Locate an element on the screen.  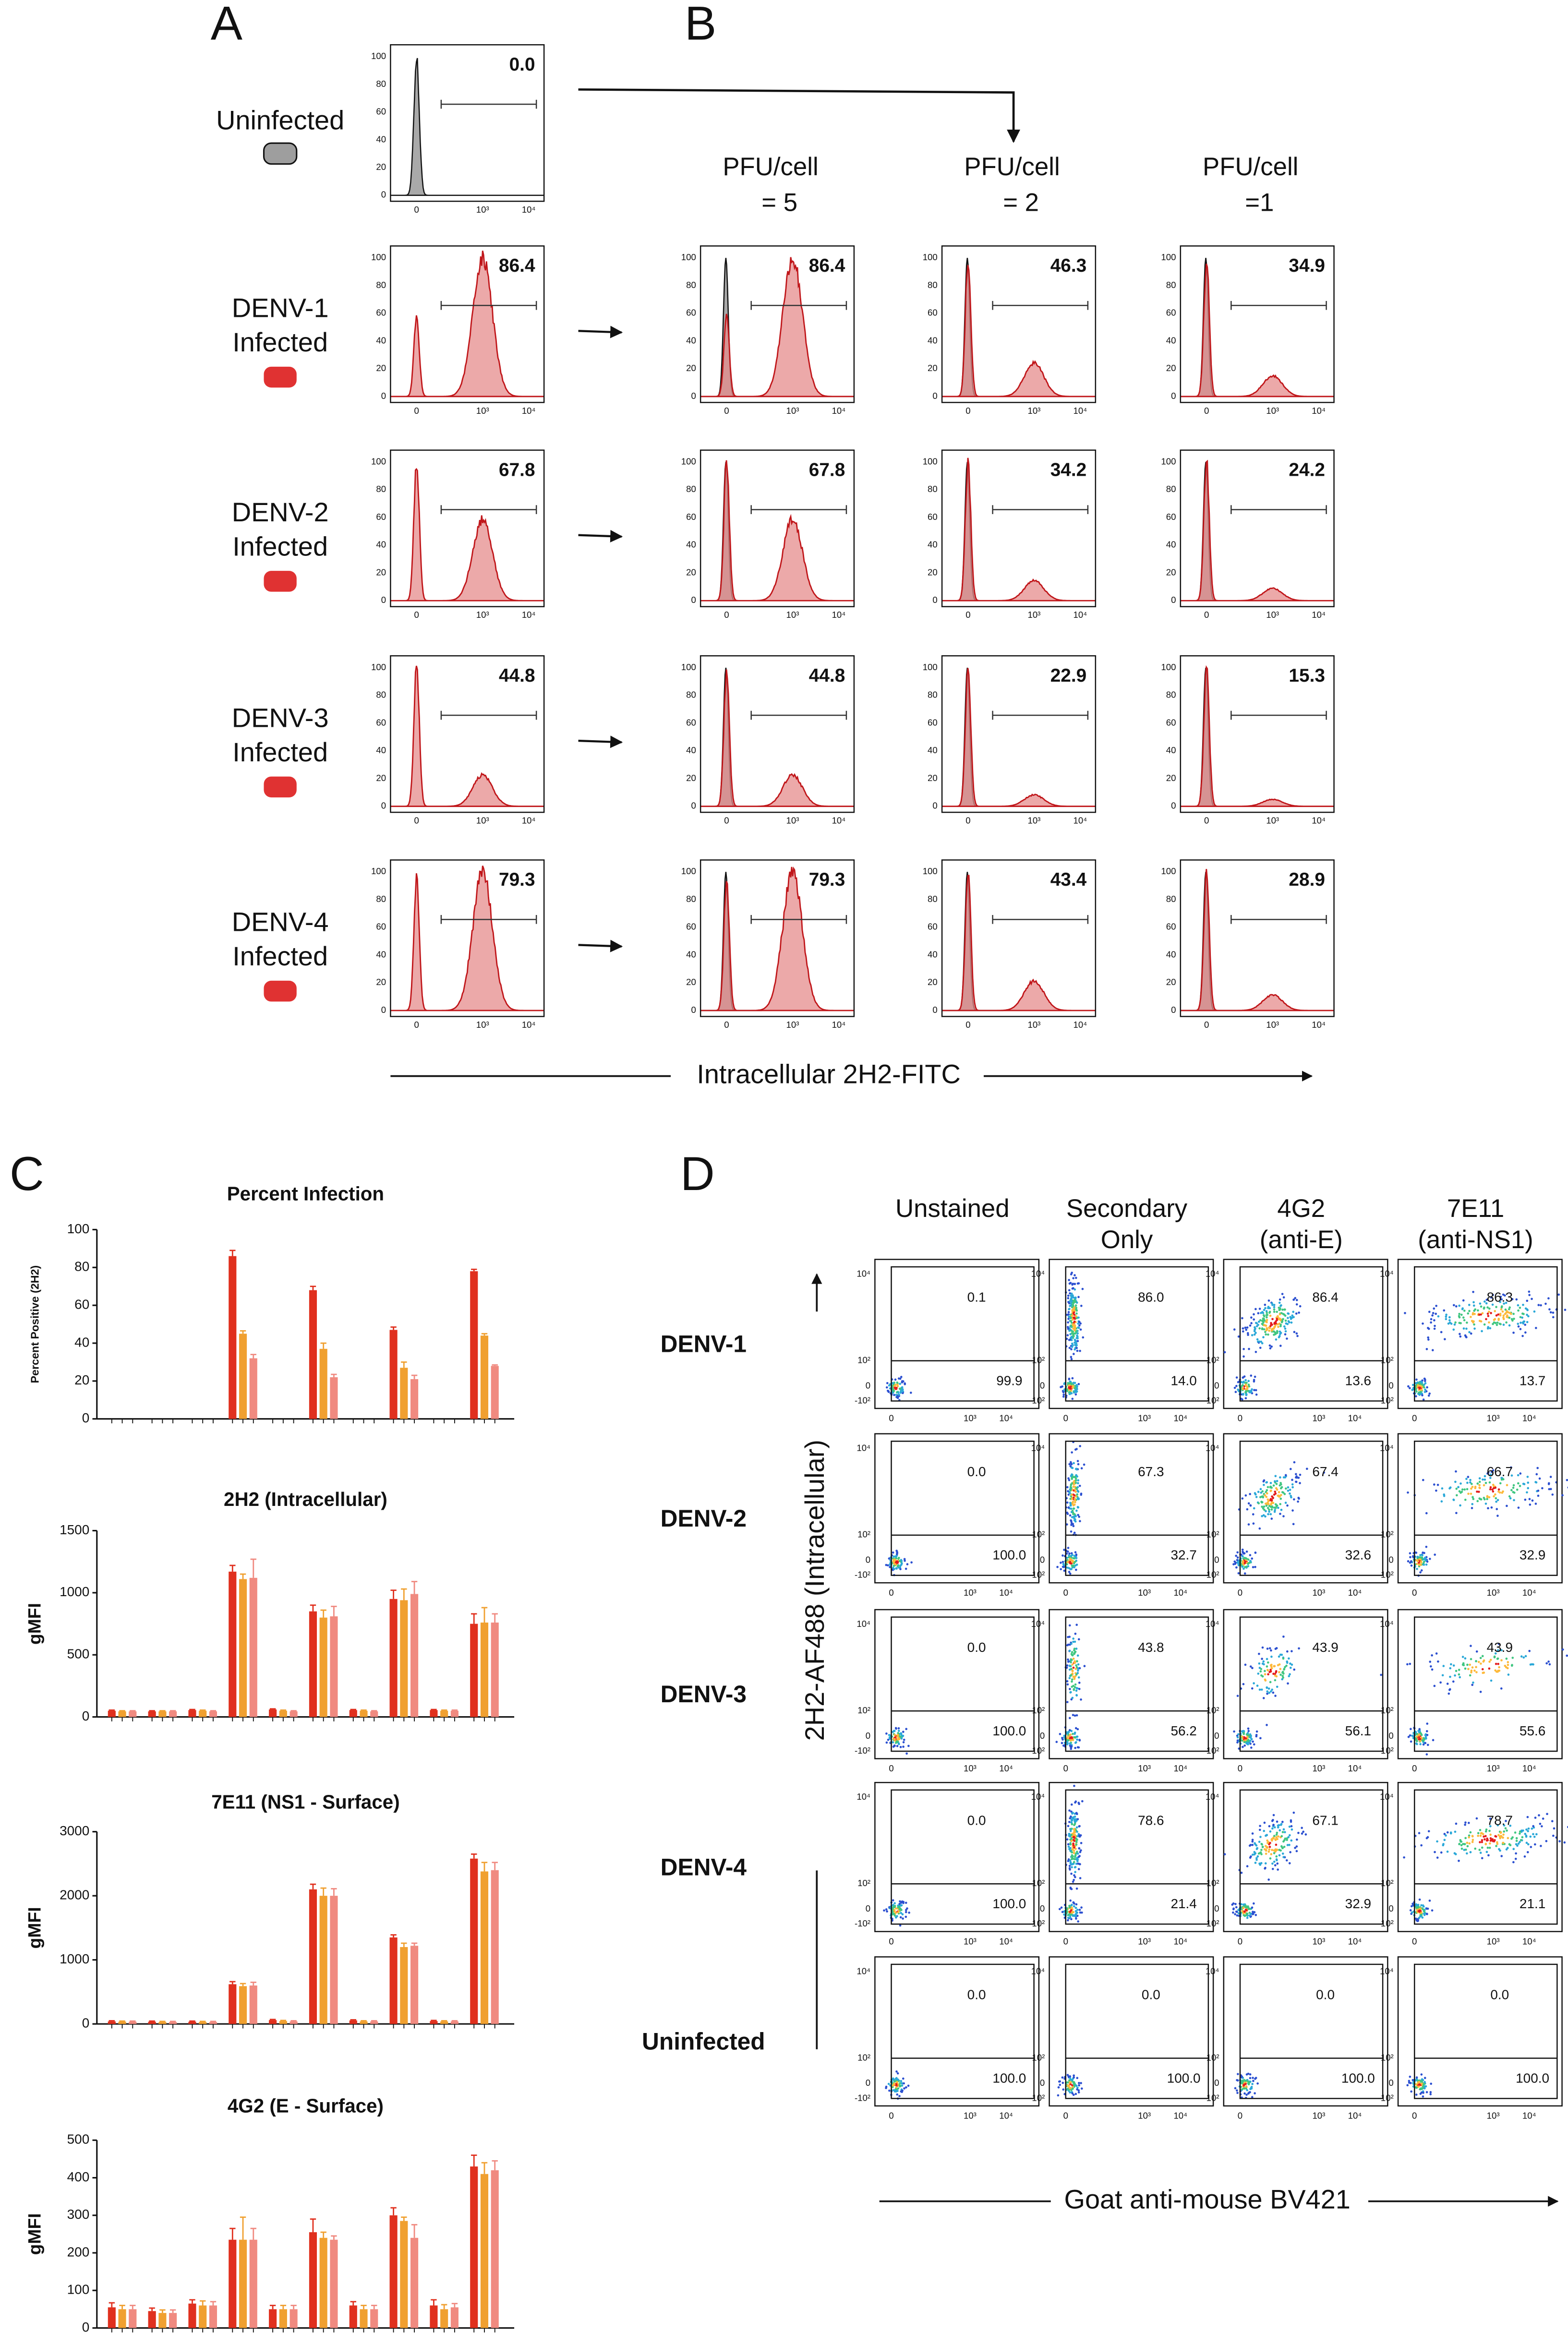
y-tick-label: -10² is located at coordinates (1211, 1751).